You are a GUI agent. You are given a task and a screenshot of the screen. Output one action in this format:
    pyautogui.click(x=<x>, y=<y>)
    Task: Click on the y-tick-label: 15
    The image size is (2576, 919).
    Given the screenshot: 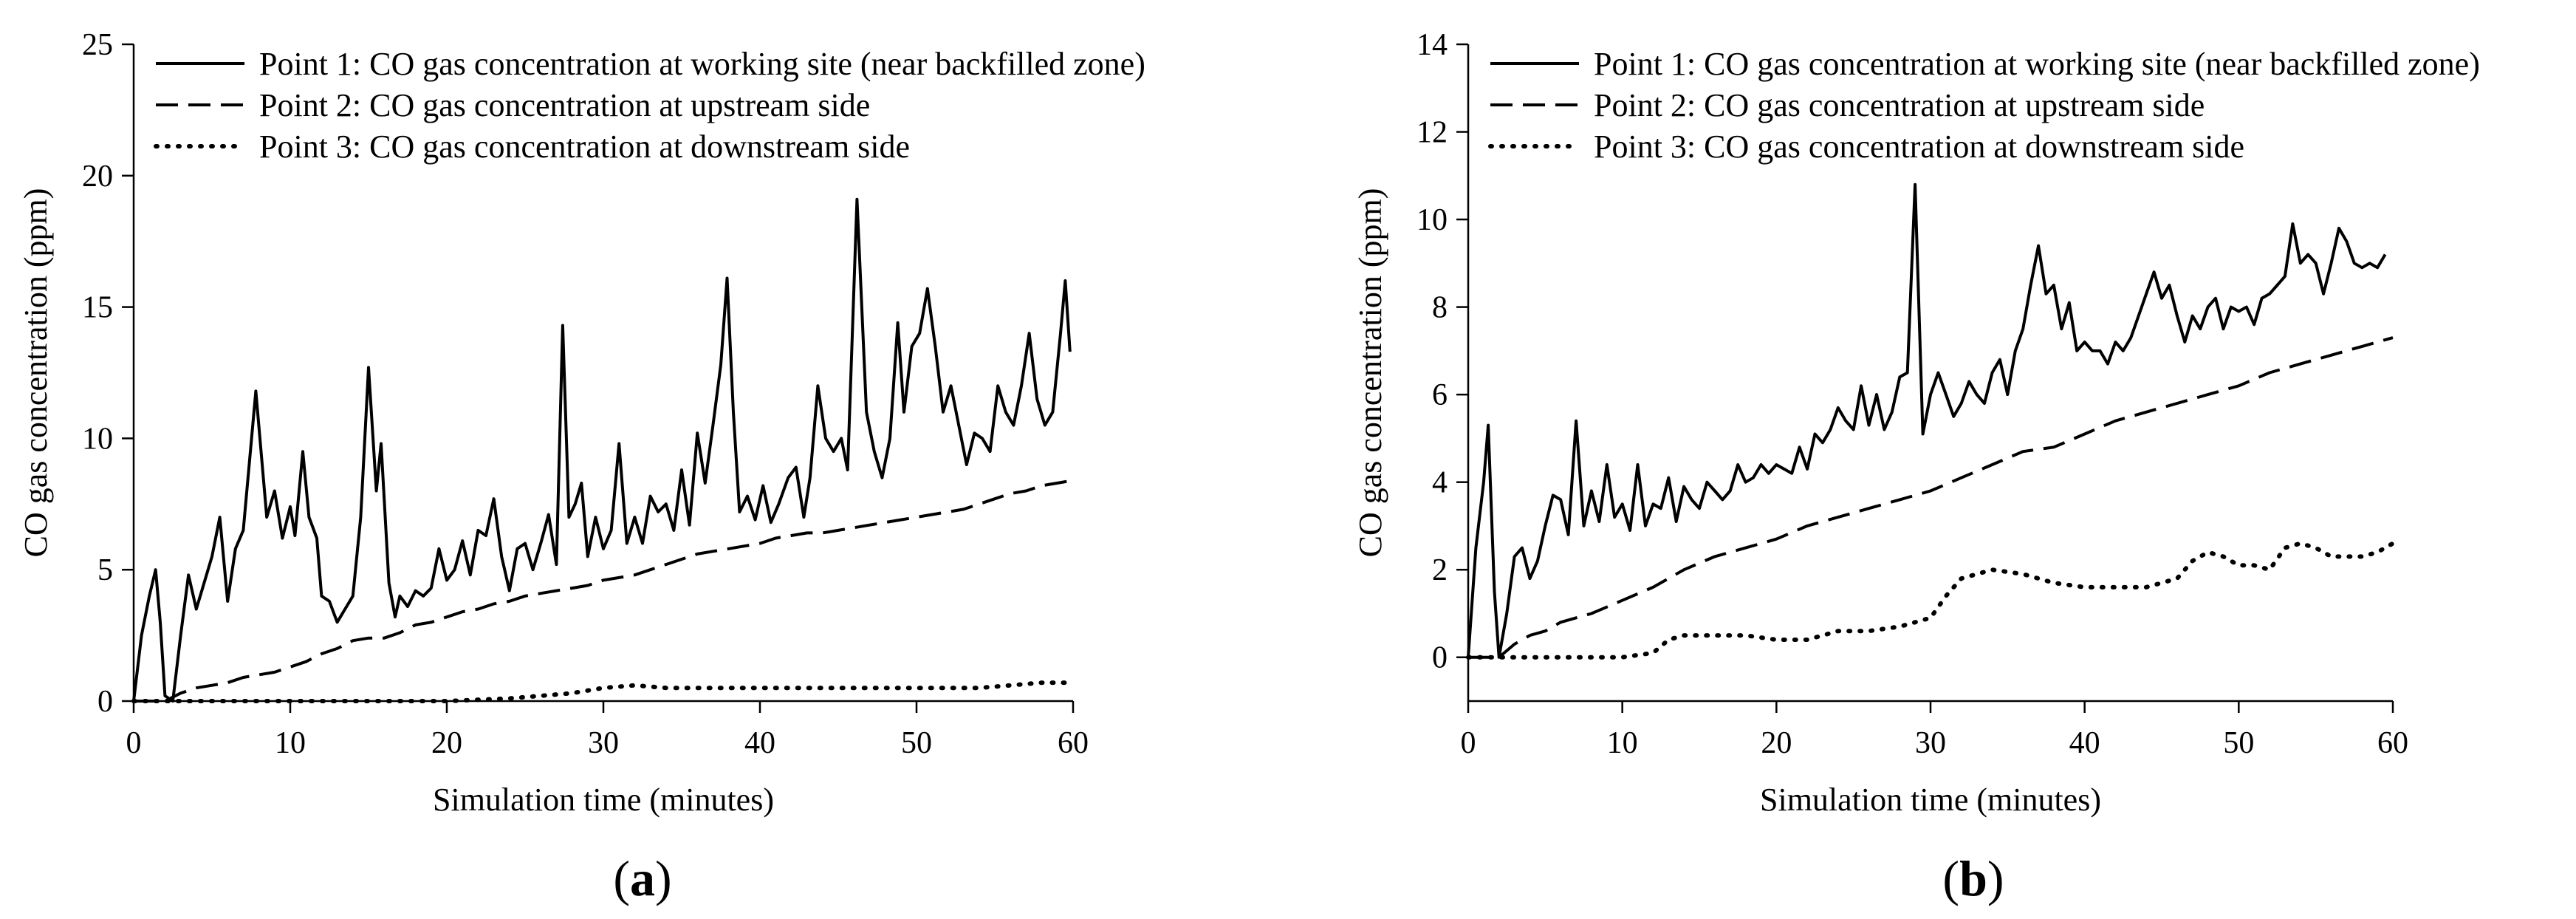 What is the action you would take?
    pyautogui.click(x=97, y=308)
    